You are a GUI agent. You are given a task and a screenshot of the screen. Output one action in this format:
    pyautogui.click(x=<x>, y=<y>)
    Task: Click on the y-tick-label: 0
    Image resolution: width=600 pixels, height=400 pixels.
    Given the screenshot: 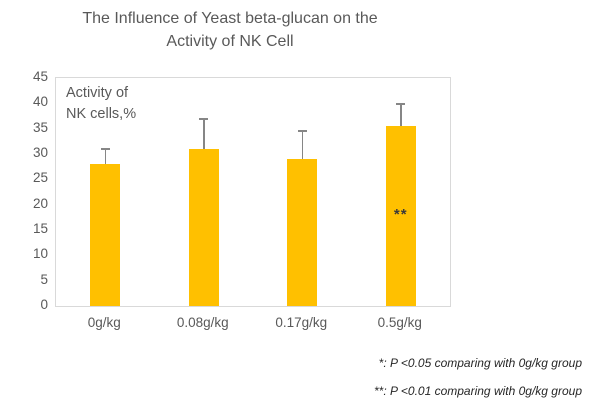 What is the action you would take?
    pyautogui.click(x=44, y=304)
    